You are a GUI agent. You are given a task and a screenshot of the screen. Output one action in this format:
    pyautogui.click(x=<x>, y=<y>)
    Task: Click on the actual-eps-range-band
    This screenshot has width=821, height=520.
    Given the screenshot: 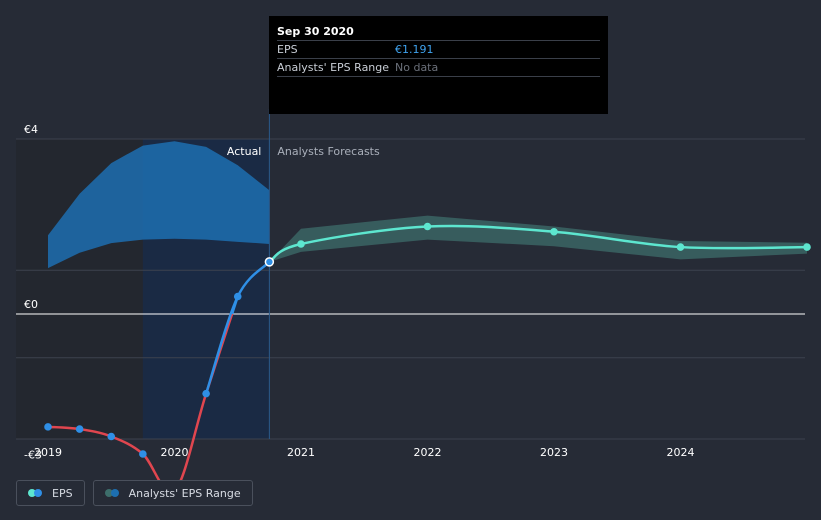 What is the action you would take?
    pyautogui.click(x=159, y=205)
    